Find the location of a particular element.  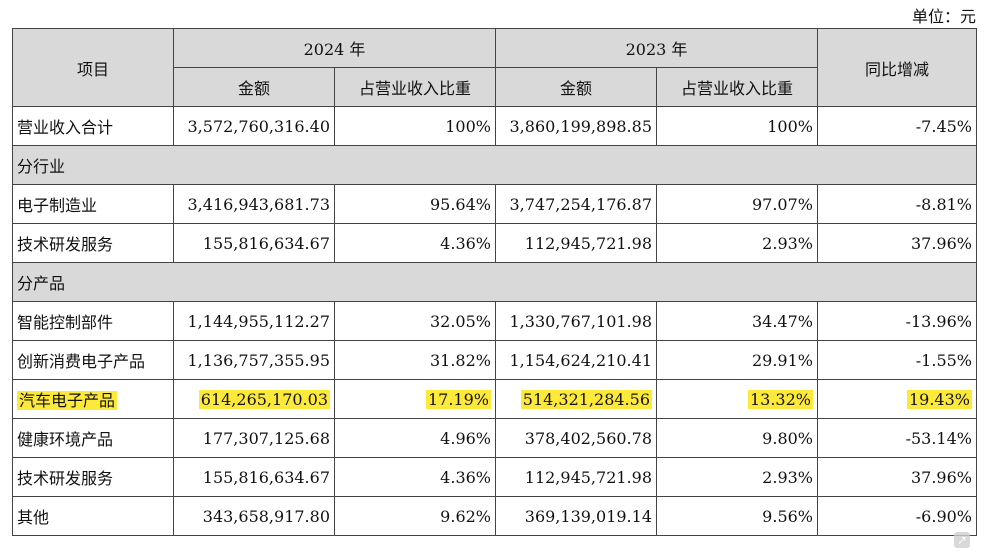

row-label: 电子制造业 is located at coordinates (93, 204).